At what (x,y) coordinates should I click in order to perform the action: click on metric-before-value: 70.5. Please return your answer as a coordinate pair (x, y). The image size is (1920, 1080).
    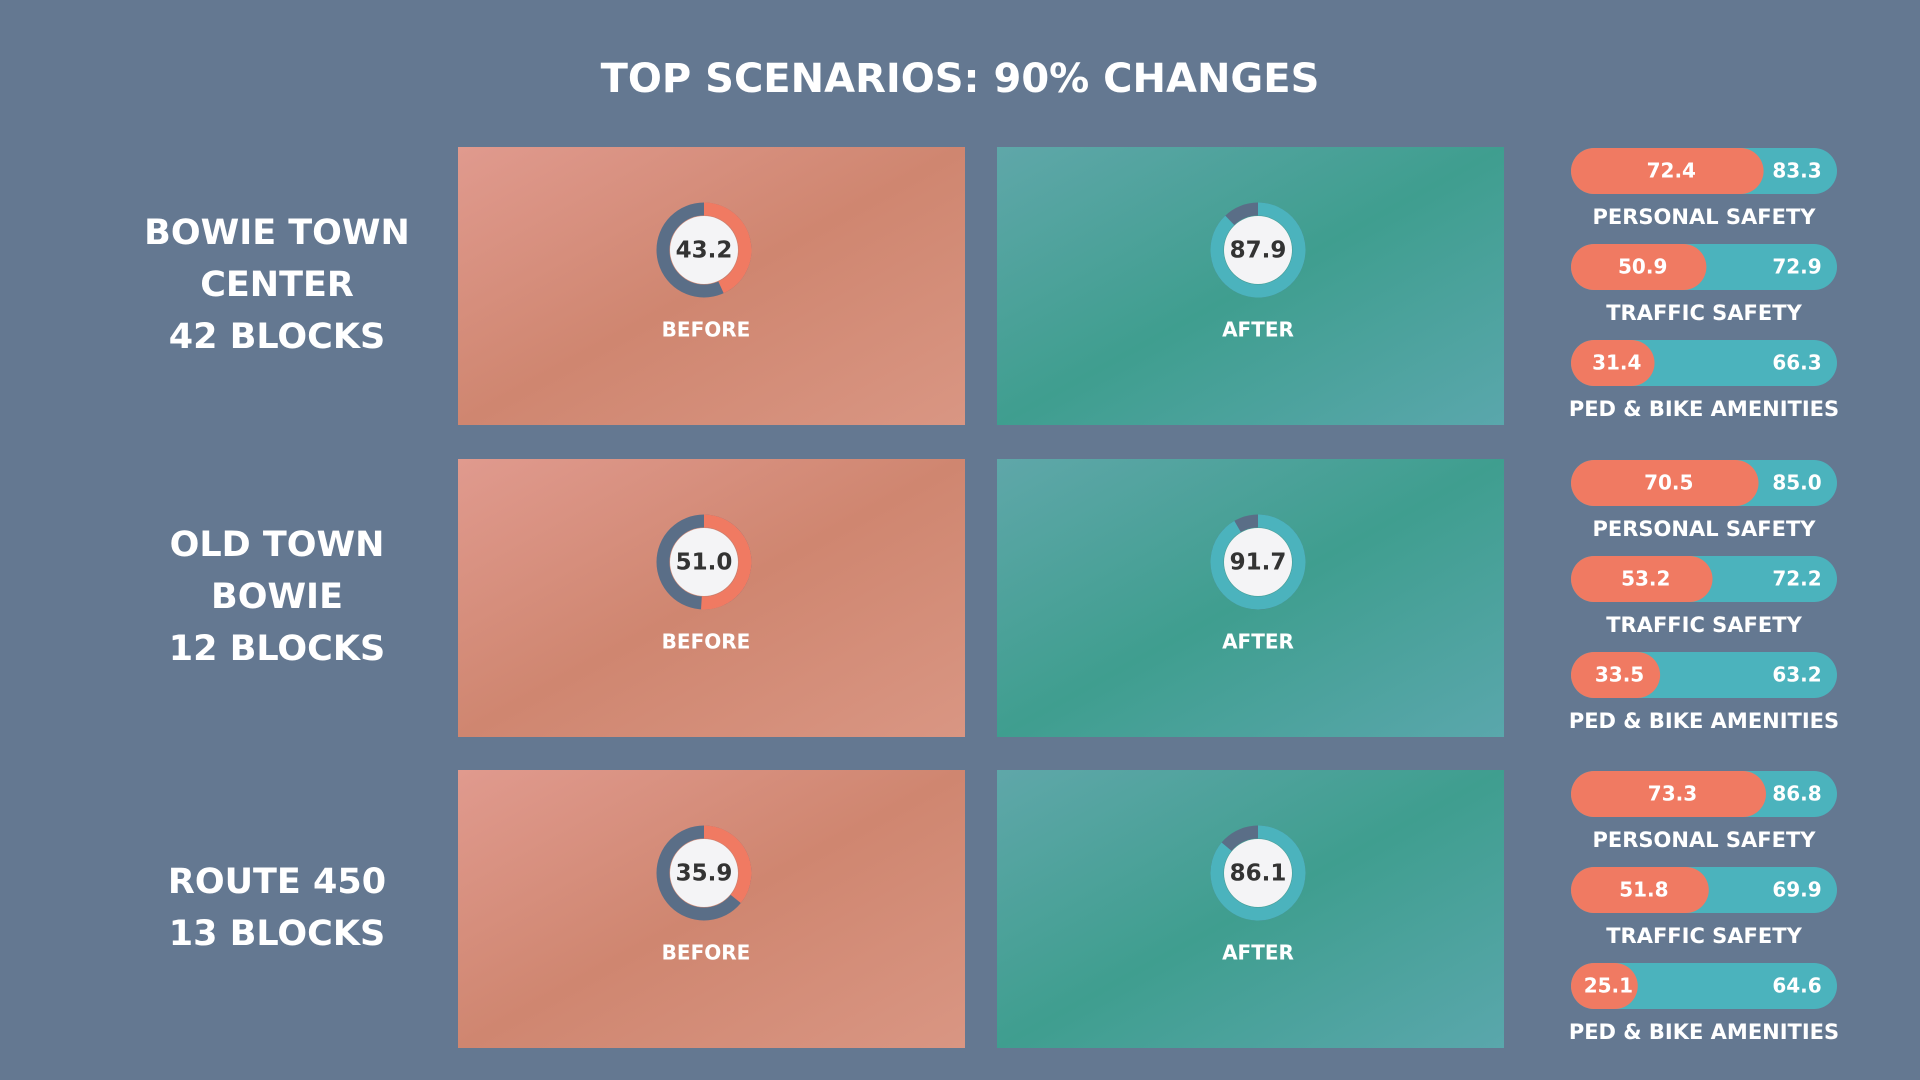
    Looking at the image, I should click on (1668, 483).